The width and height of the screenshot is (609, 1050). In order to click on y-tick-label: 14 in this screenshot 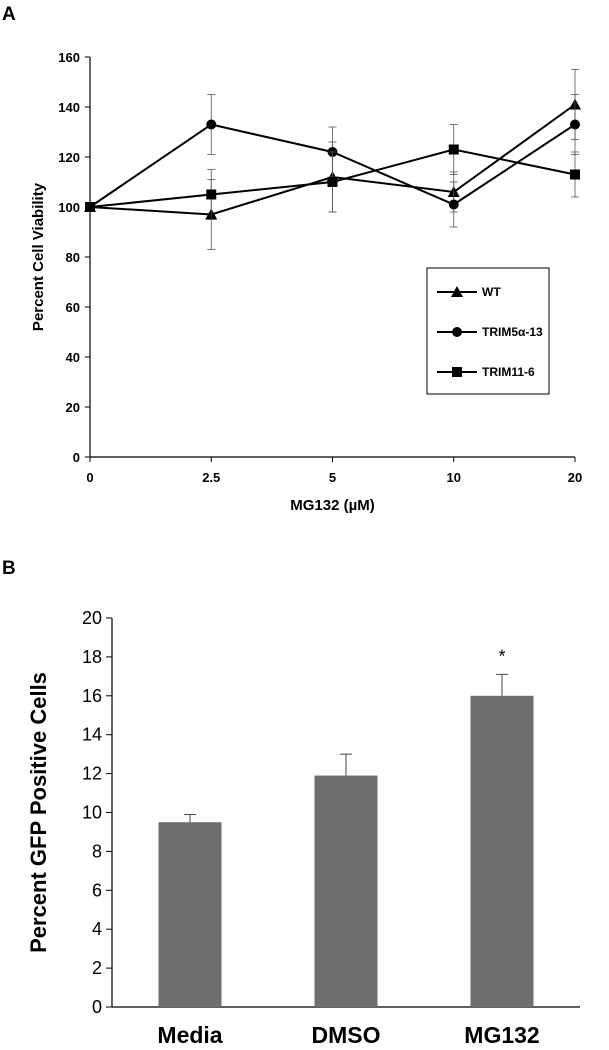, I will do `click(92, 735)`.